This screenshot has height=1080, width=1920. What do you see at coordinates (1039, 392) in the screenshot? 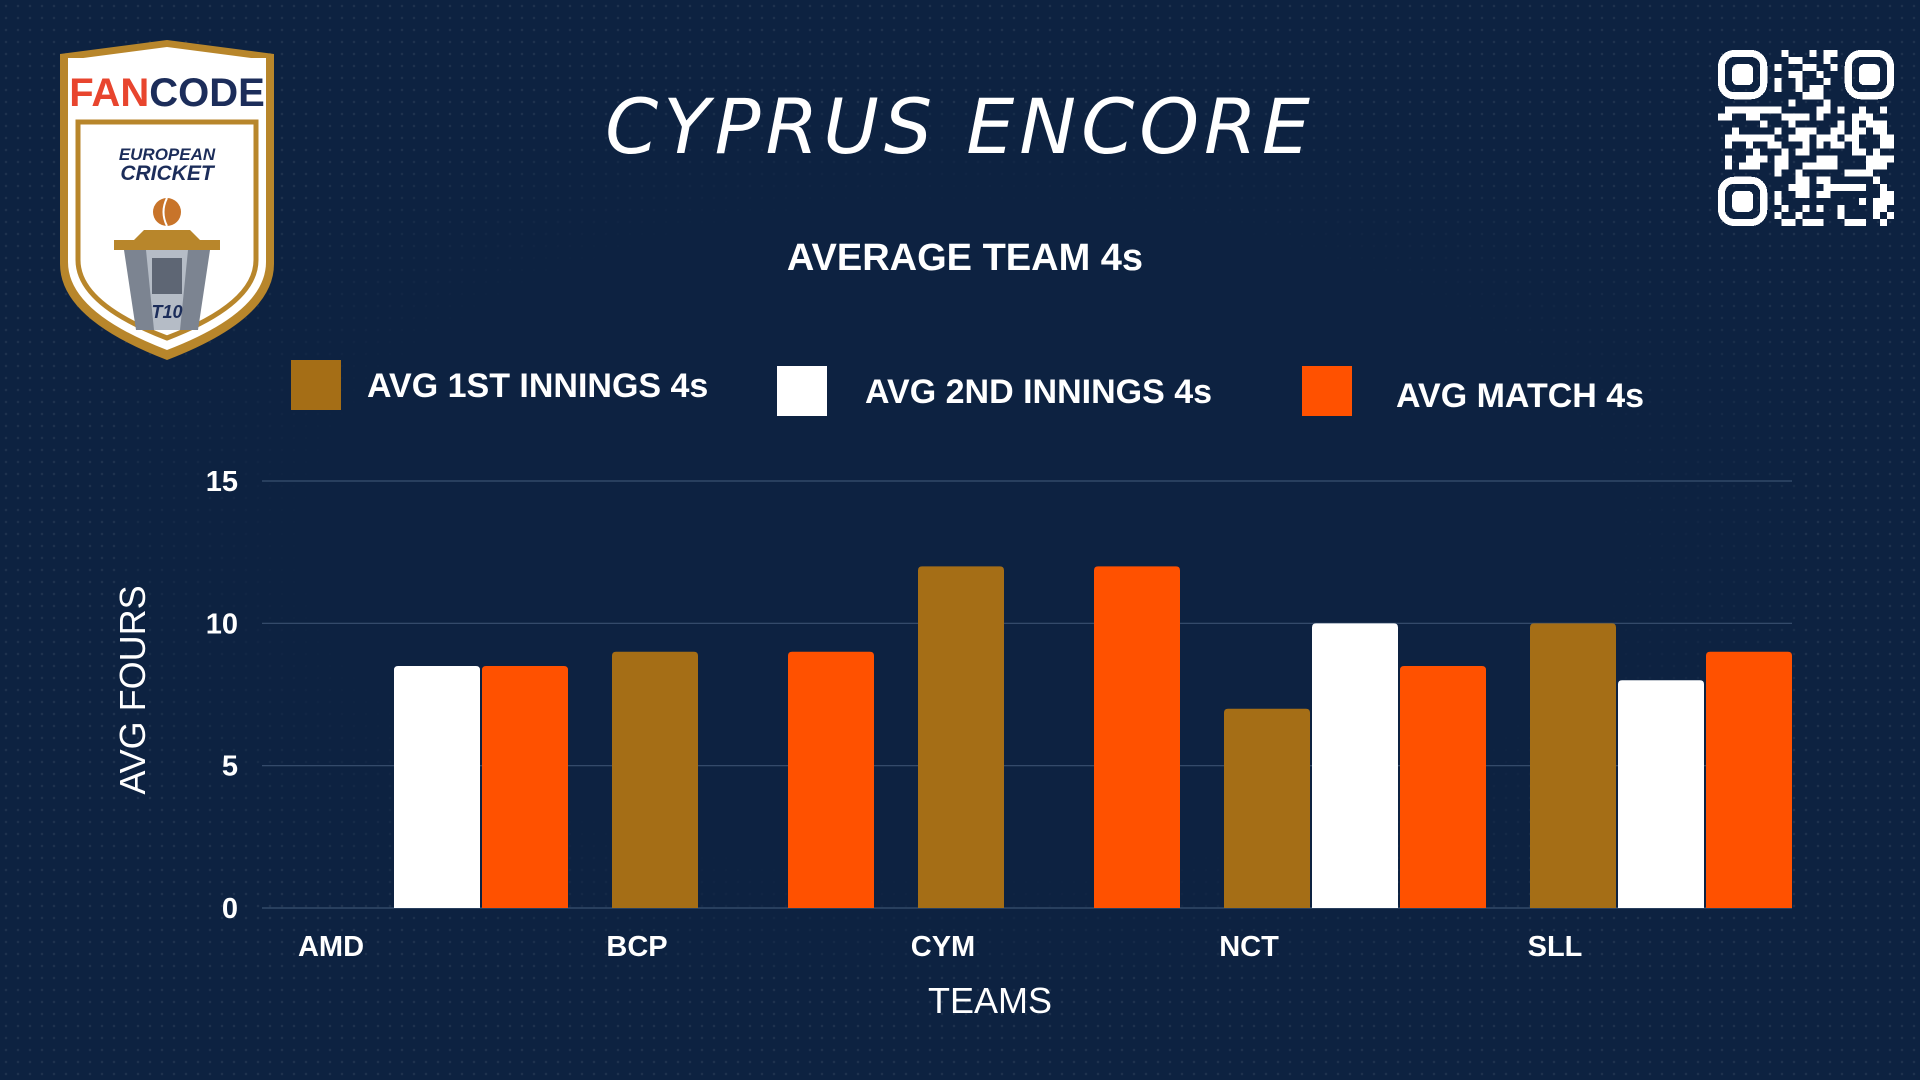
I see `legend-label-2nd-innings: AVG 2ND INNINGS 4s` at bounding box center [1039, 392].